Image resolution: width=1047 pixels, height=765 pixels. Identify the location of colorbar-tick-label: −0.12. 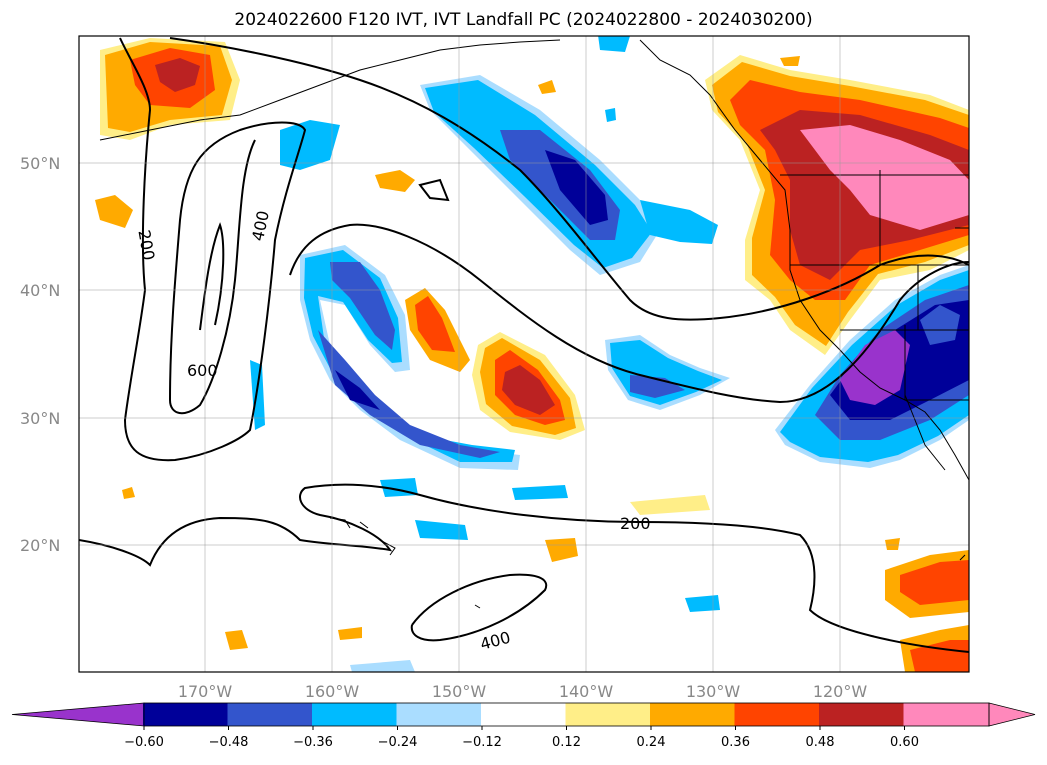
(482, 742).